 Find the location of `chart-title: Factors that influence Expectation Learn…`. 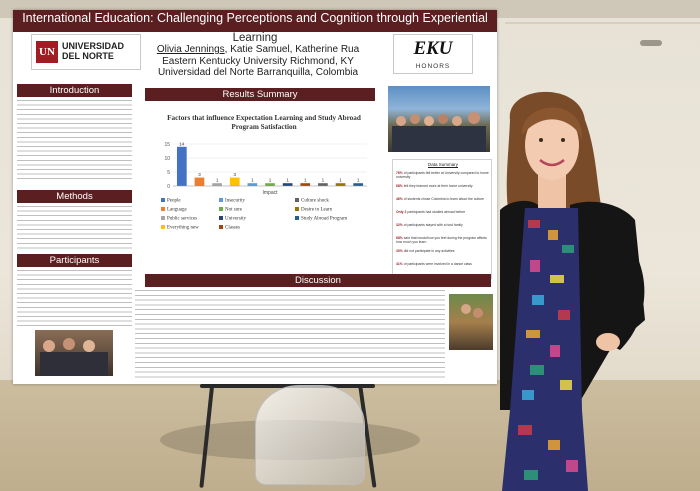

chart-title: Factors that influence Expectation Learn… is located at coordinates (264, 122).